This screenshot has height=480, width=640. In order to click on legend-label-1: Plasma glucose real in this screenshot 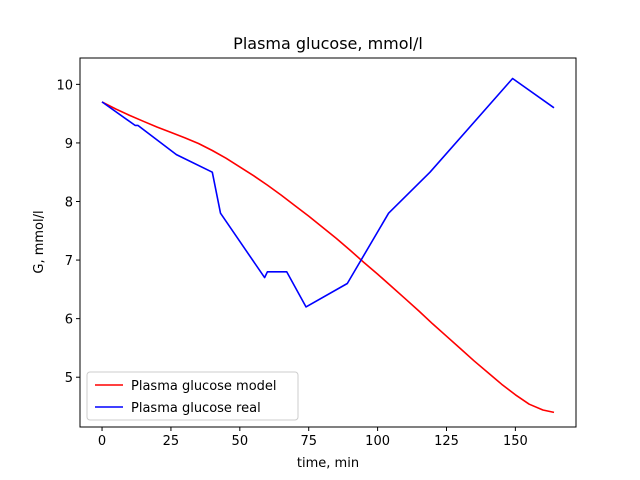, I will do `click(196, 408)`.